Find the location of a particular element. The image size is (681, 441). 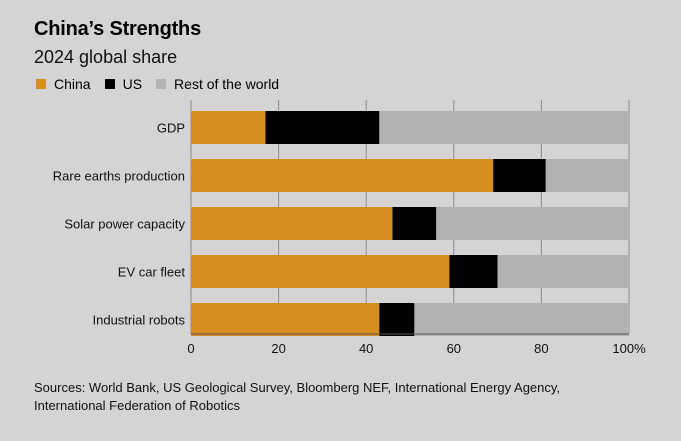

legend-swatch-rest is located at coordinates (161, 84).